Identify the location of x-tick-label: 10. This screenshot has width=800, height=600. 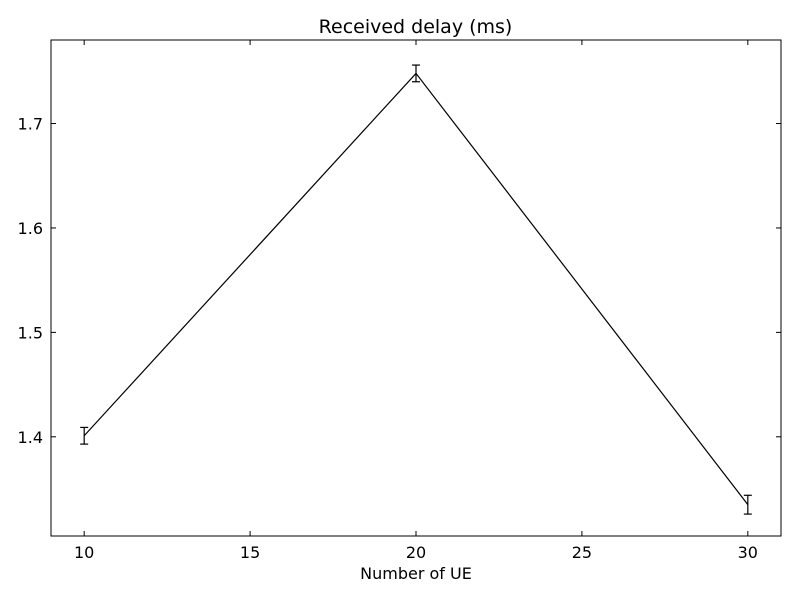
(84, 552).